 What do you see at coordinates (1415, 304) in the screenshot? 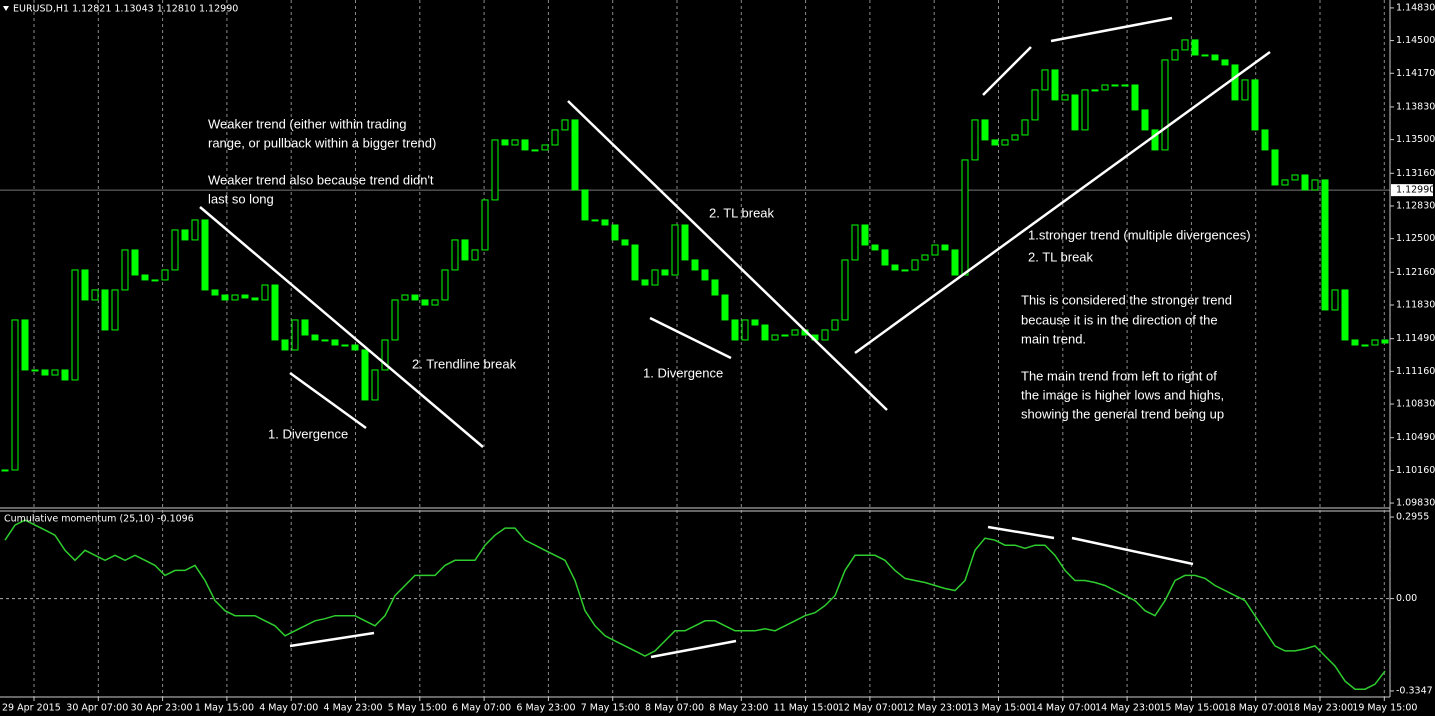
I see `y-tick-label: 1.11830` at bounding box center [1415, 304].